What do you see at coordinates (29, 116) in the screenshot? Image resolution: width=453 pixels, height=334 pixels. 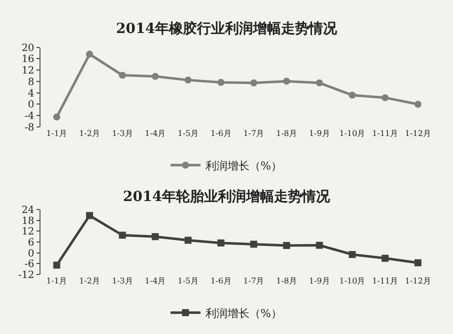 I see `y-tick-label: -4` at bounding box center [29, 116].